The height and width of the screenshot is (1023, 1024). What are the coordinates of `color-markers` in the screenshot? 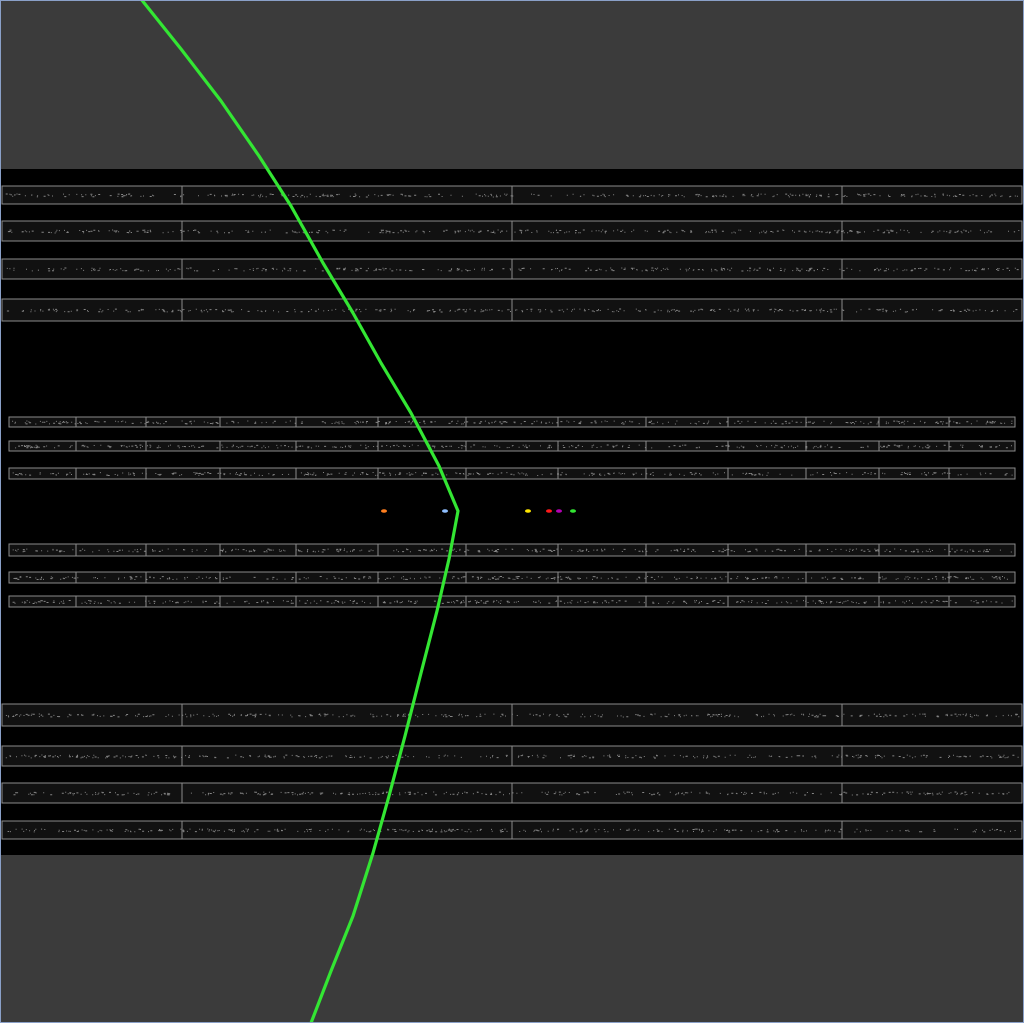 It's located at (478, 511).